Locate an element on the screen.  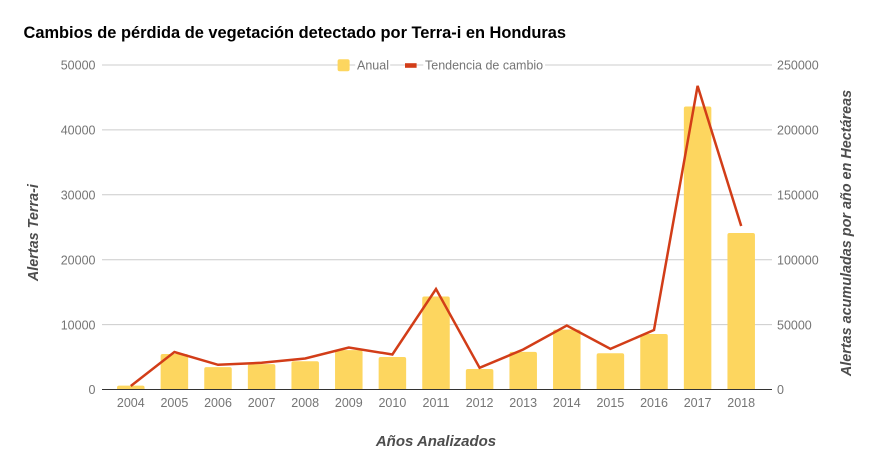
svg-text: 2018 is located at coordinates (741, 403).